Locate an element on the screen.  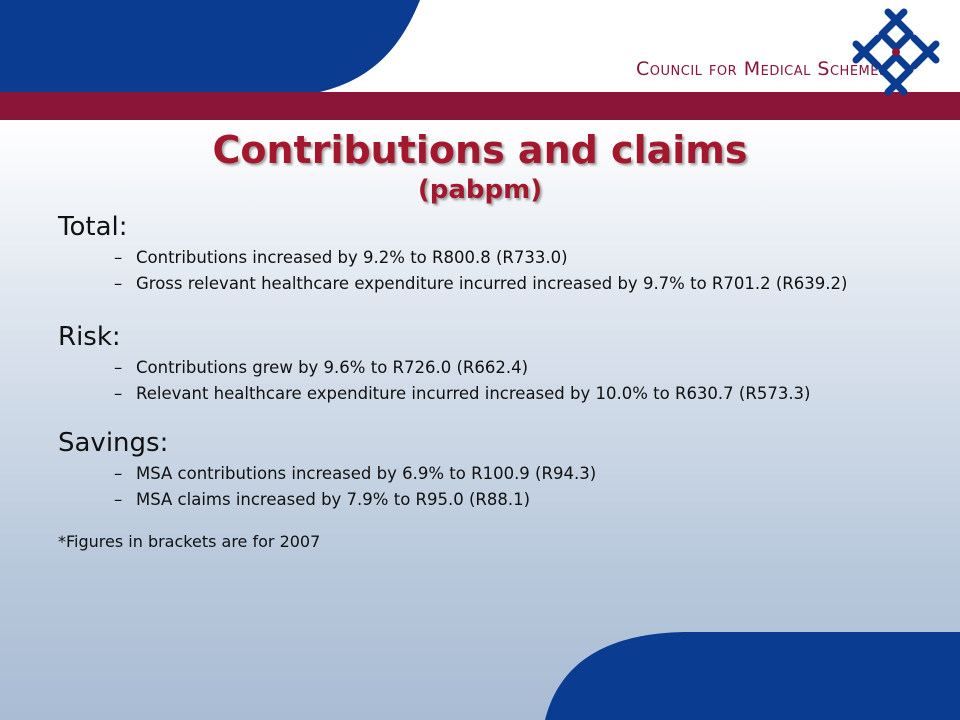
title-line-2: (pabpm) is located at coordinates (480, 190).